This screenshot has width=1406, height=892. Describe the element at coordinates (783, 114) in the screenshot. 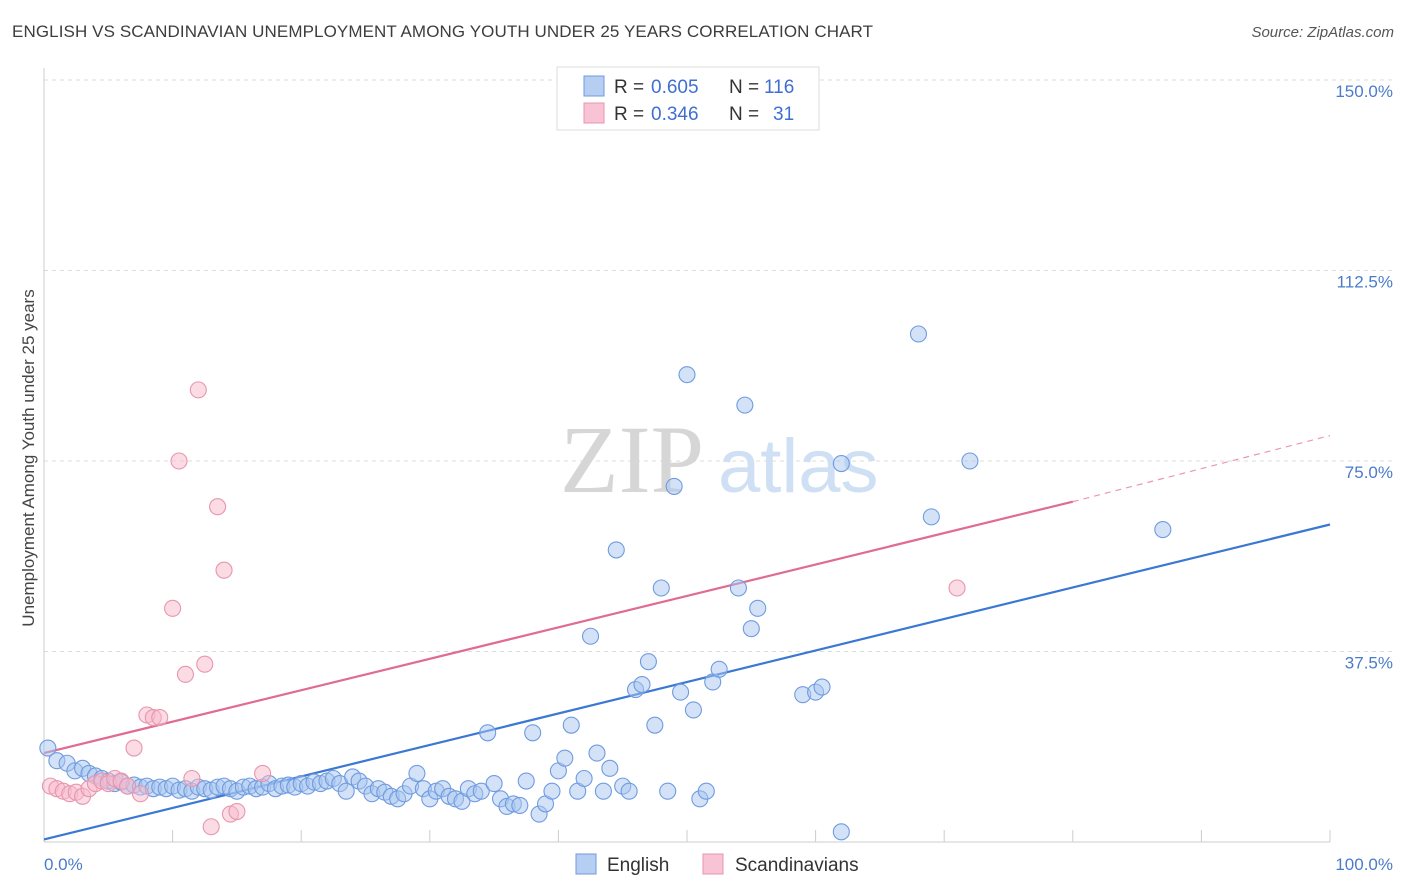

I see `legend-n-value-scandinavians: 31` at that location.